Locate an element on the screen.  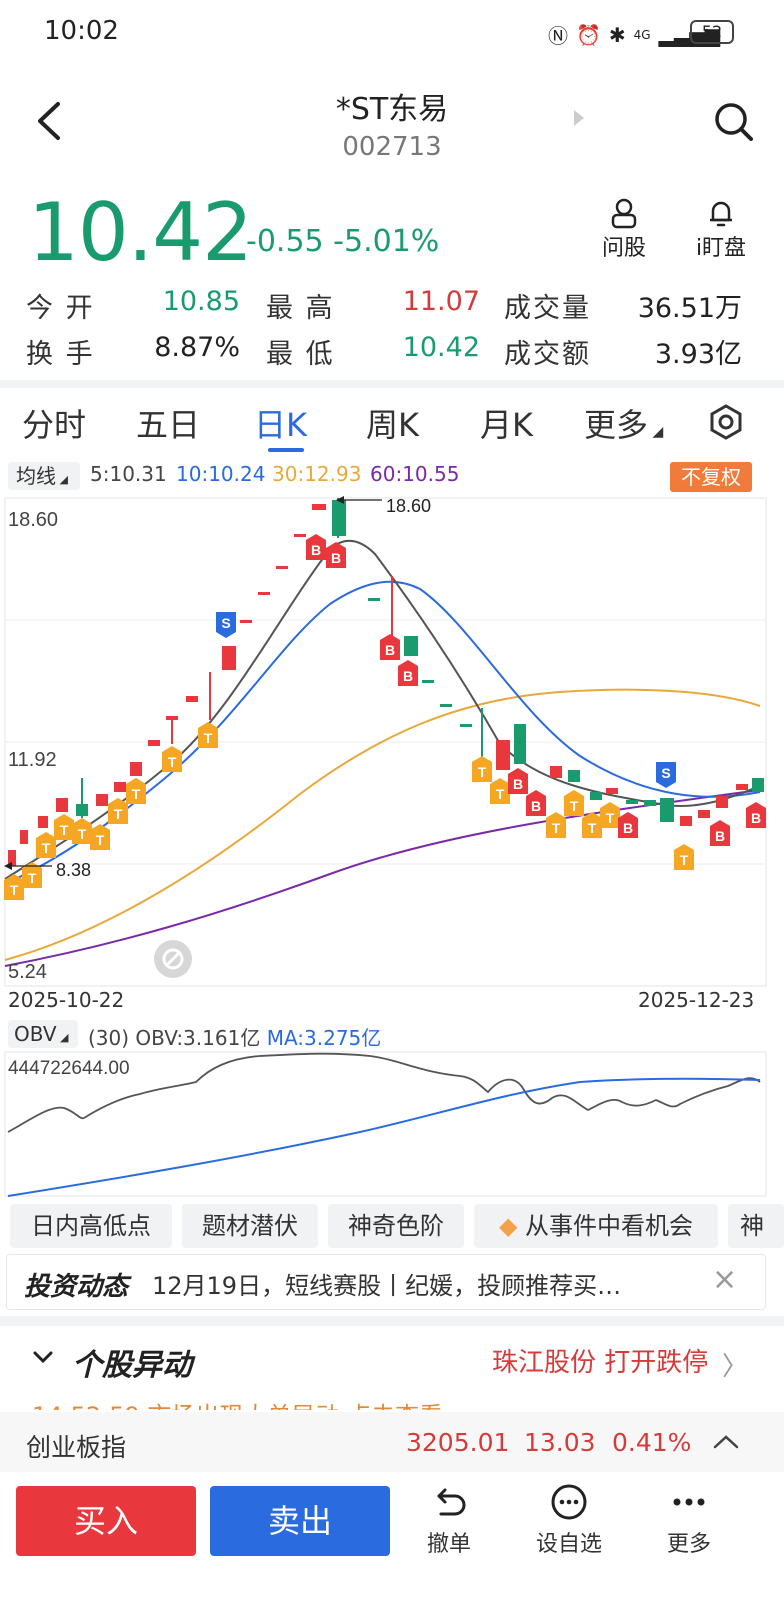
open-value: 10.85 is located at coordinates (201, 301).